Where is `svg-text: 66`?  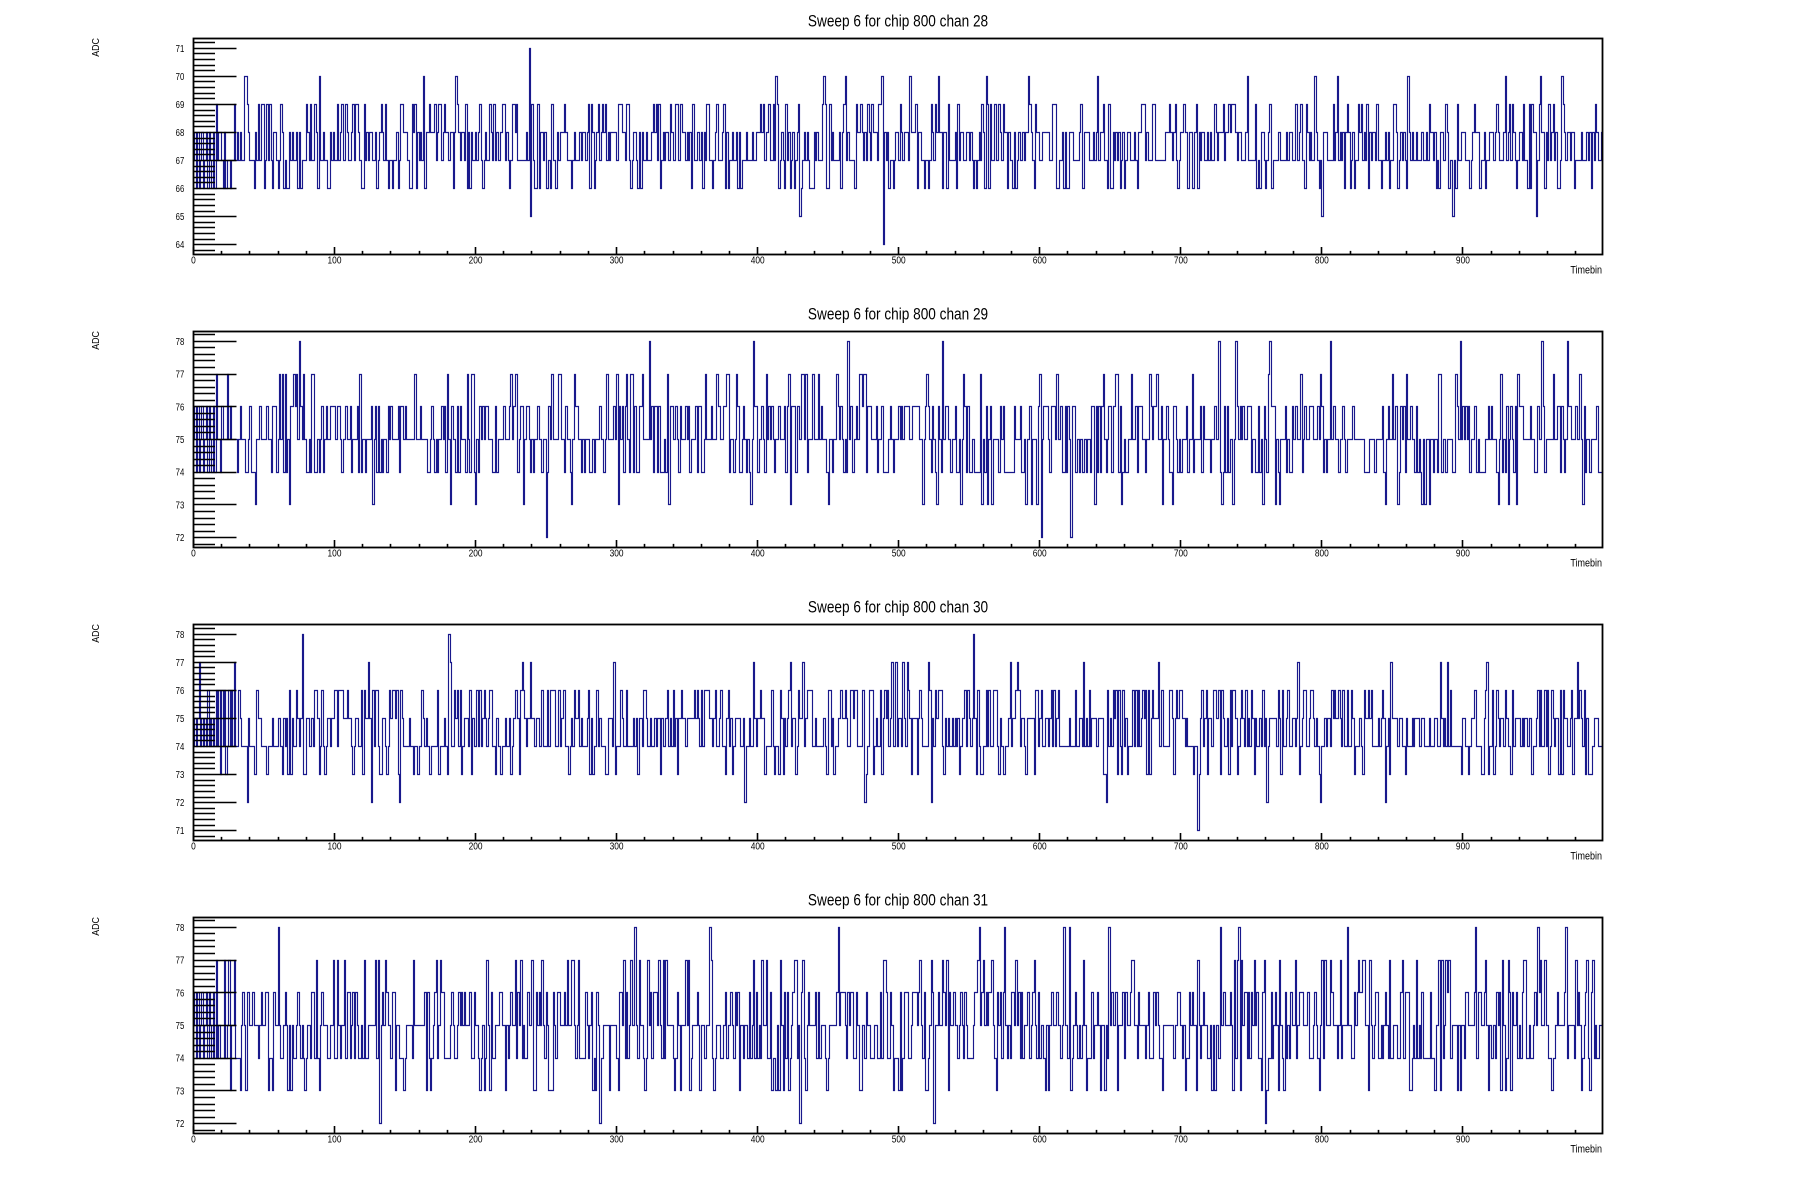 svg-text: 66 is located at coordinates (180, 188).